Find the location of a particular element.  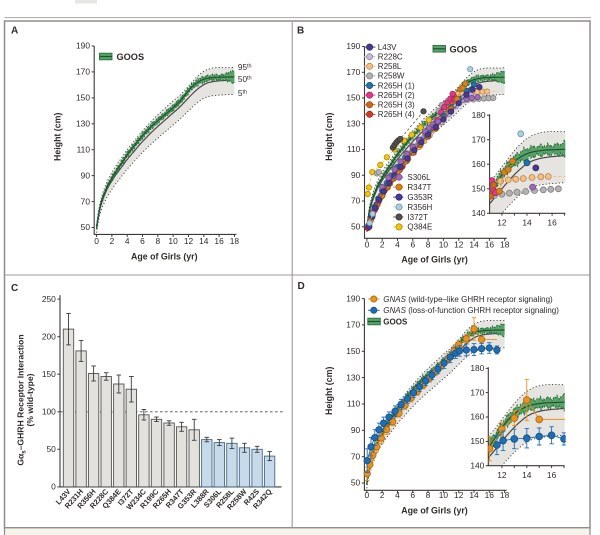

svg-text: B is located at coordinates (300, 31).